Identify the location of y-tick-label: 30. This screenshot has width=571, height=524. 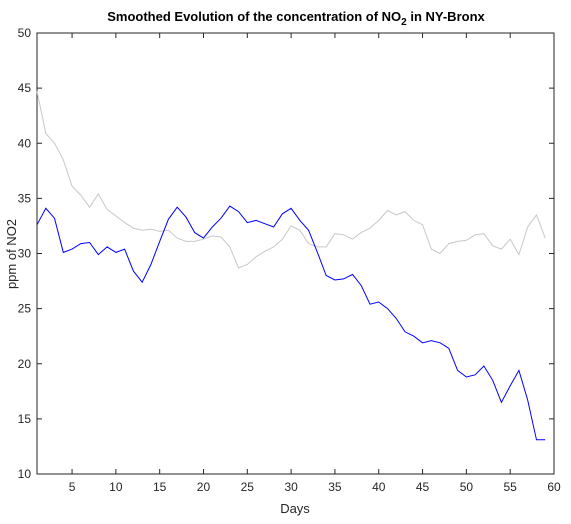
(25, 254).